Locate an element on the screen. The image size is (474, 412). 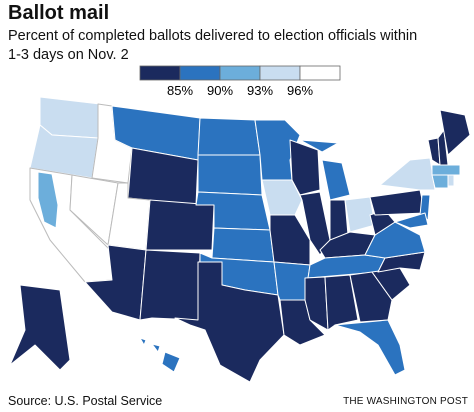
legend-label: 96% is located at coordinates (300, 90).